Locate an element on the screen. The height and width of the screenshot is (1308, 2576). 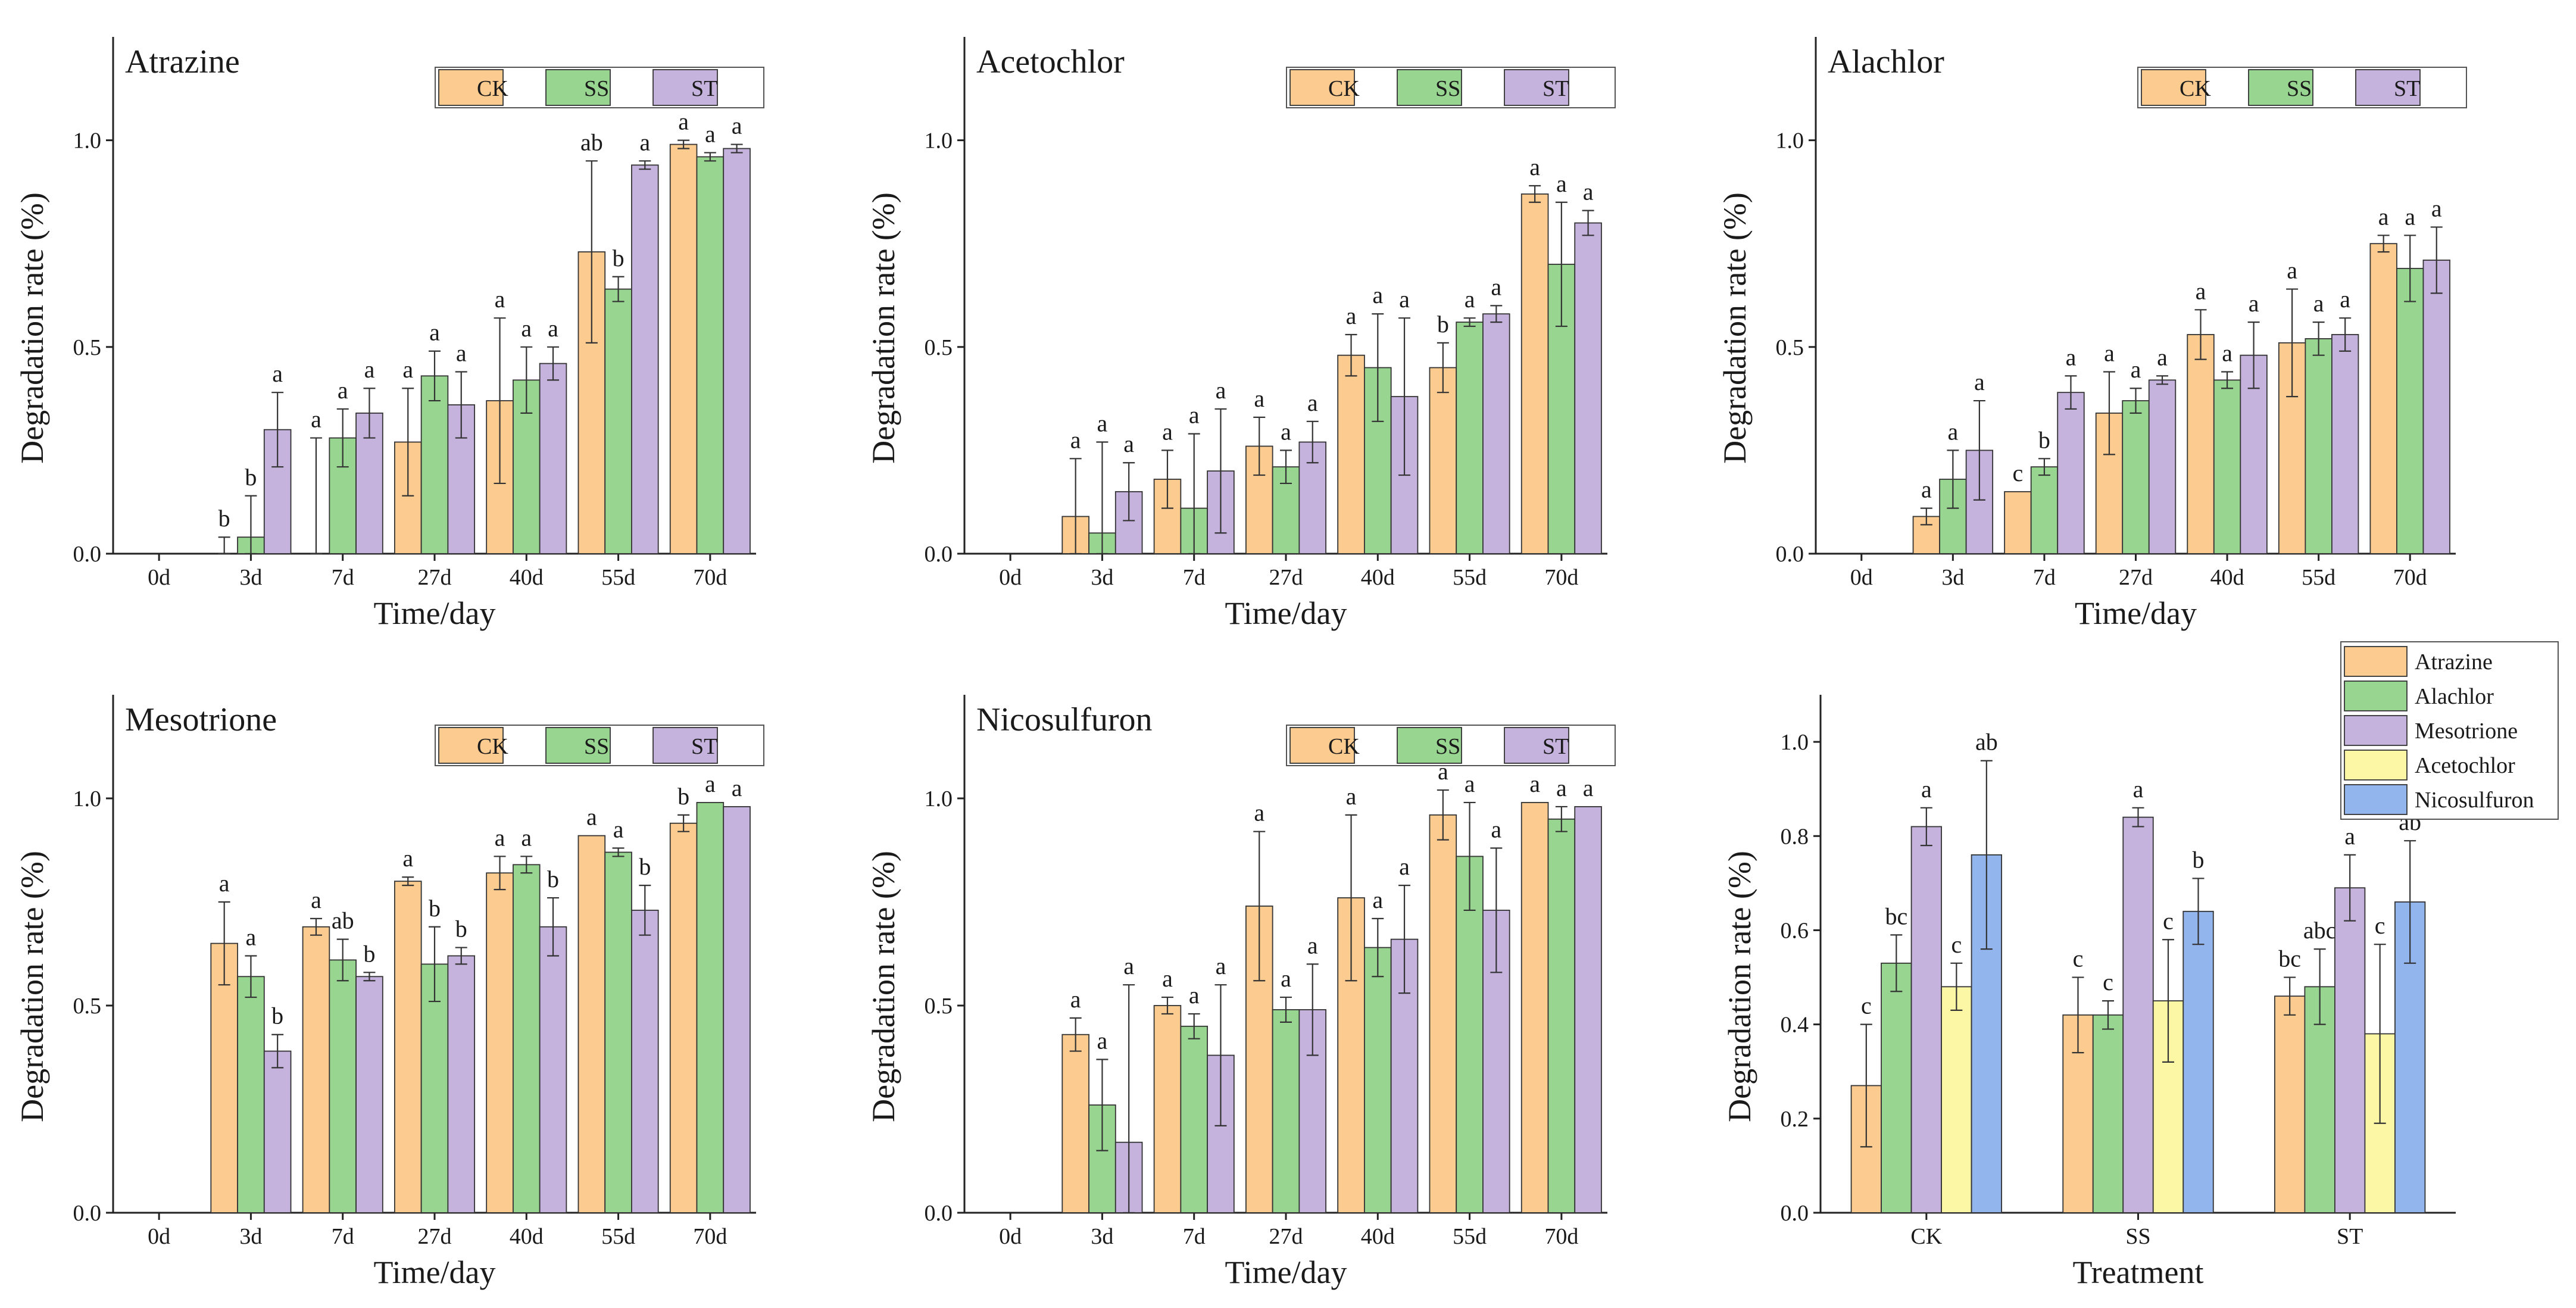
legend-label: CK is located at coordinates (492, 746).